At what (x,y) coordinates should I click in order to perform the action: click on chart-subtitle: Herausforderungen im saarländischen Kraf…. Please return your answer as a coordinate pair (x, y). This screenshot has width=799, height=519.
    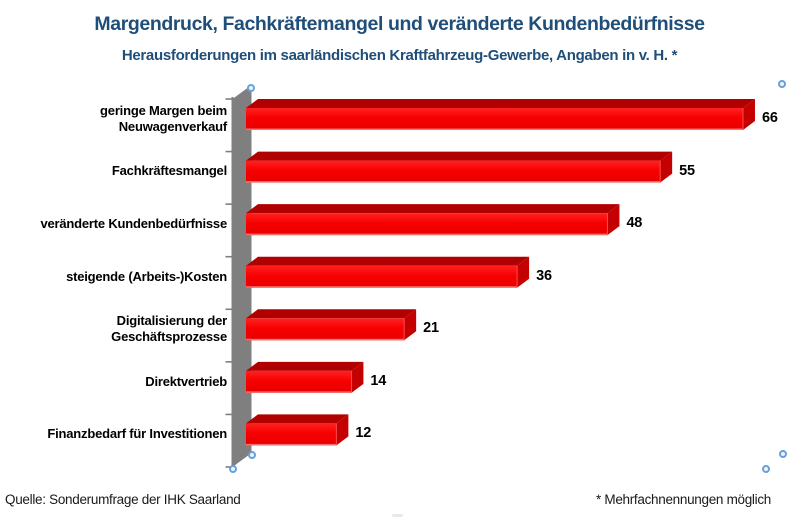
    Looking at the image, I should click on (399, 55).